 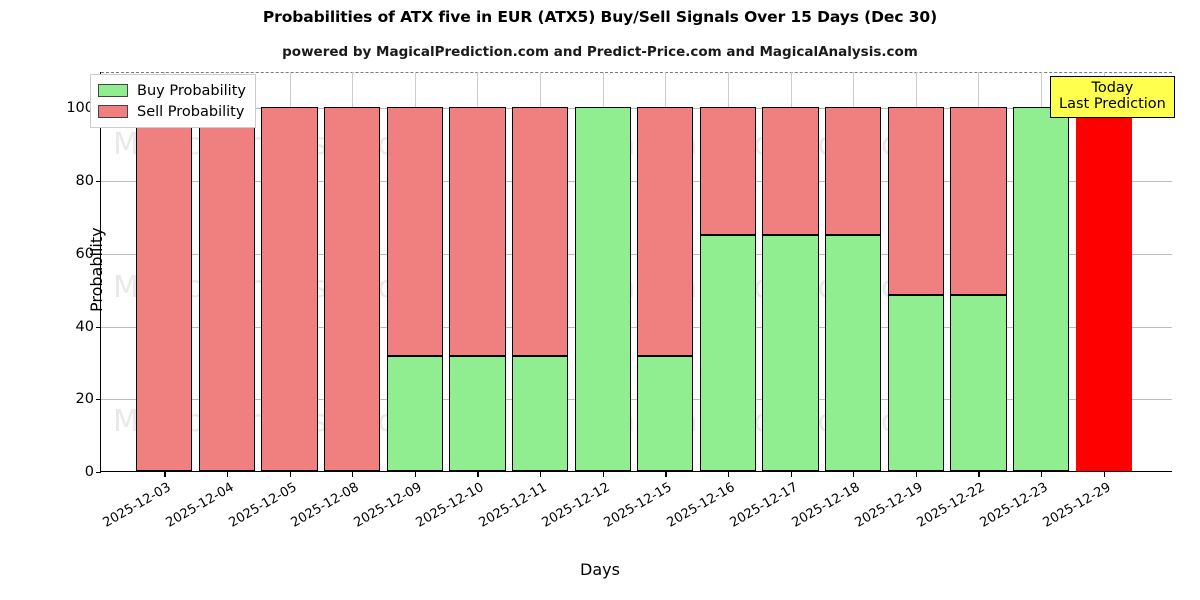 What do you see at coordinates (636, 72) in the screenshot?
I see `reference-dashed-line` at bounding box center [636, 72].